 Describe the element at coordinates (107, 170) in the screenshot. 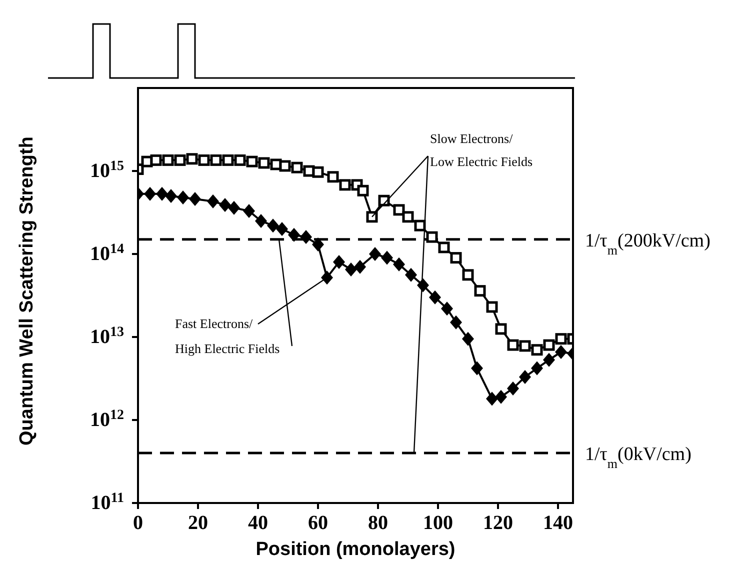

I see `y-tick-label: 10$^{15}$` at that location.